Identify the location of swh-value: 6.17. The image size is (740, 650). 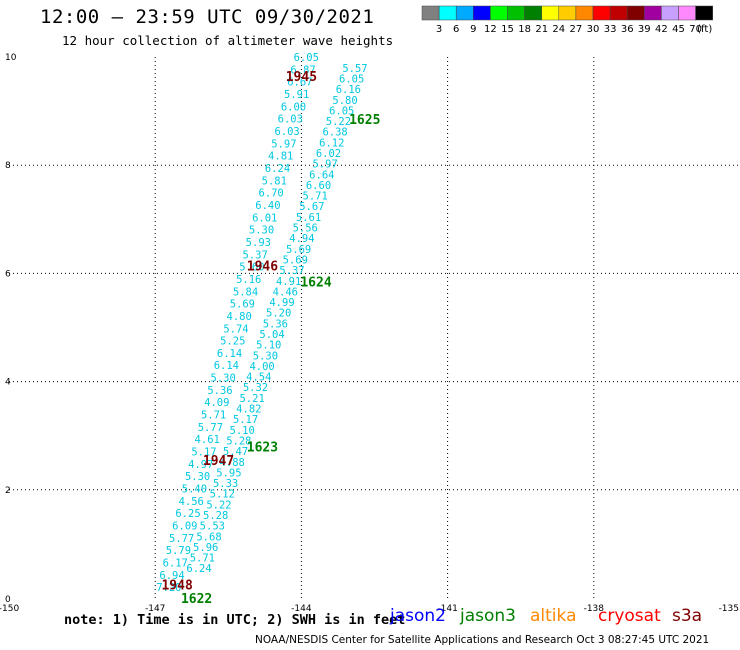
(175, 564).